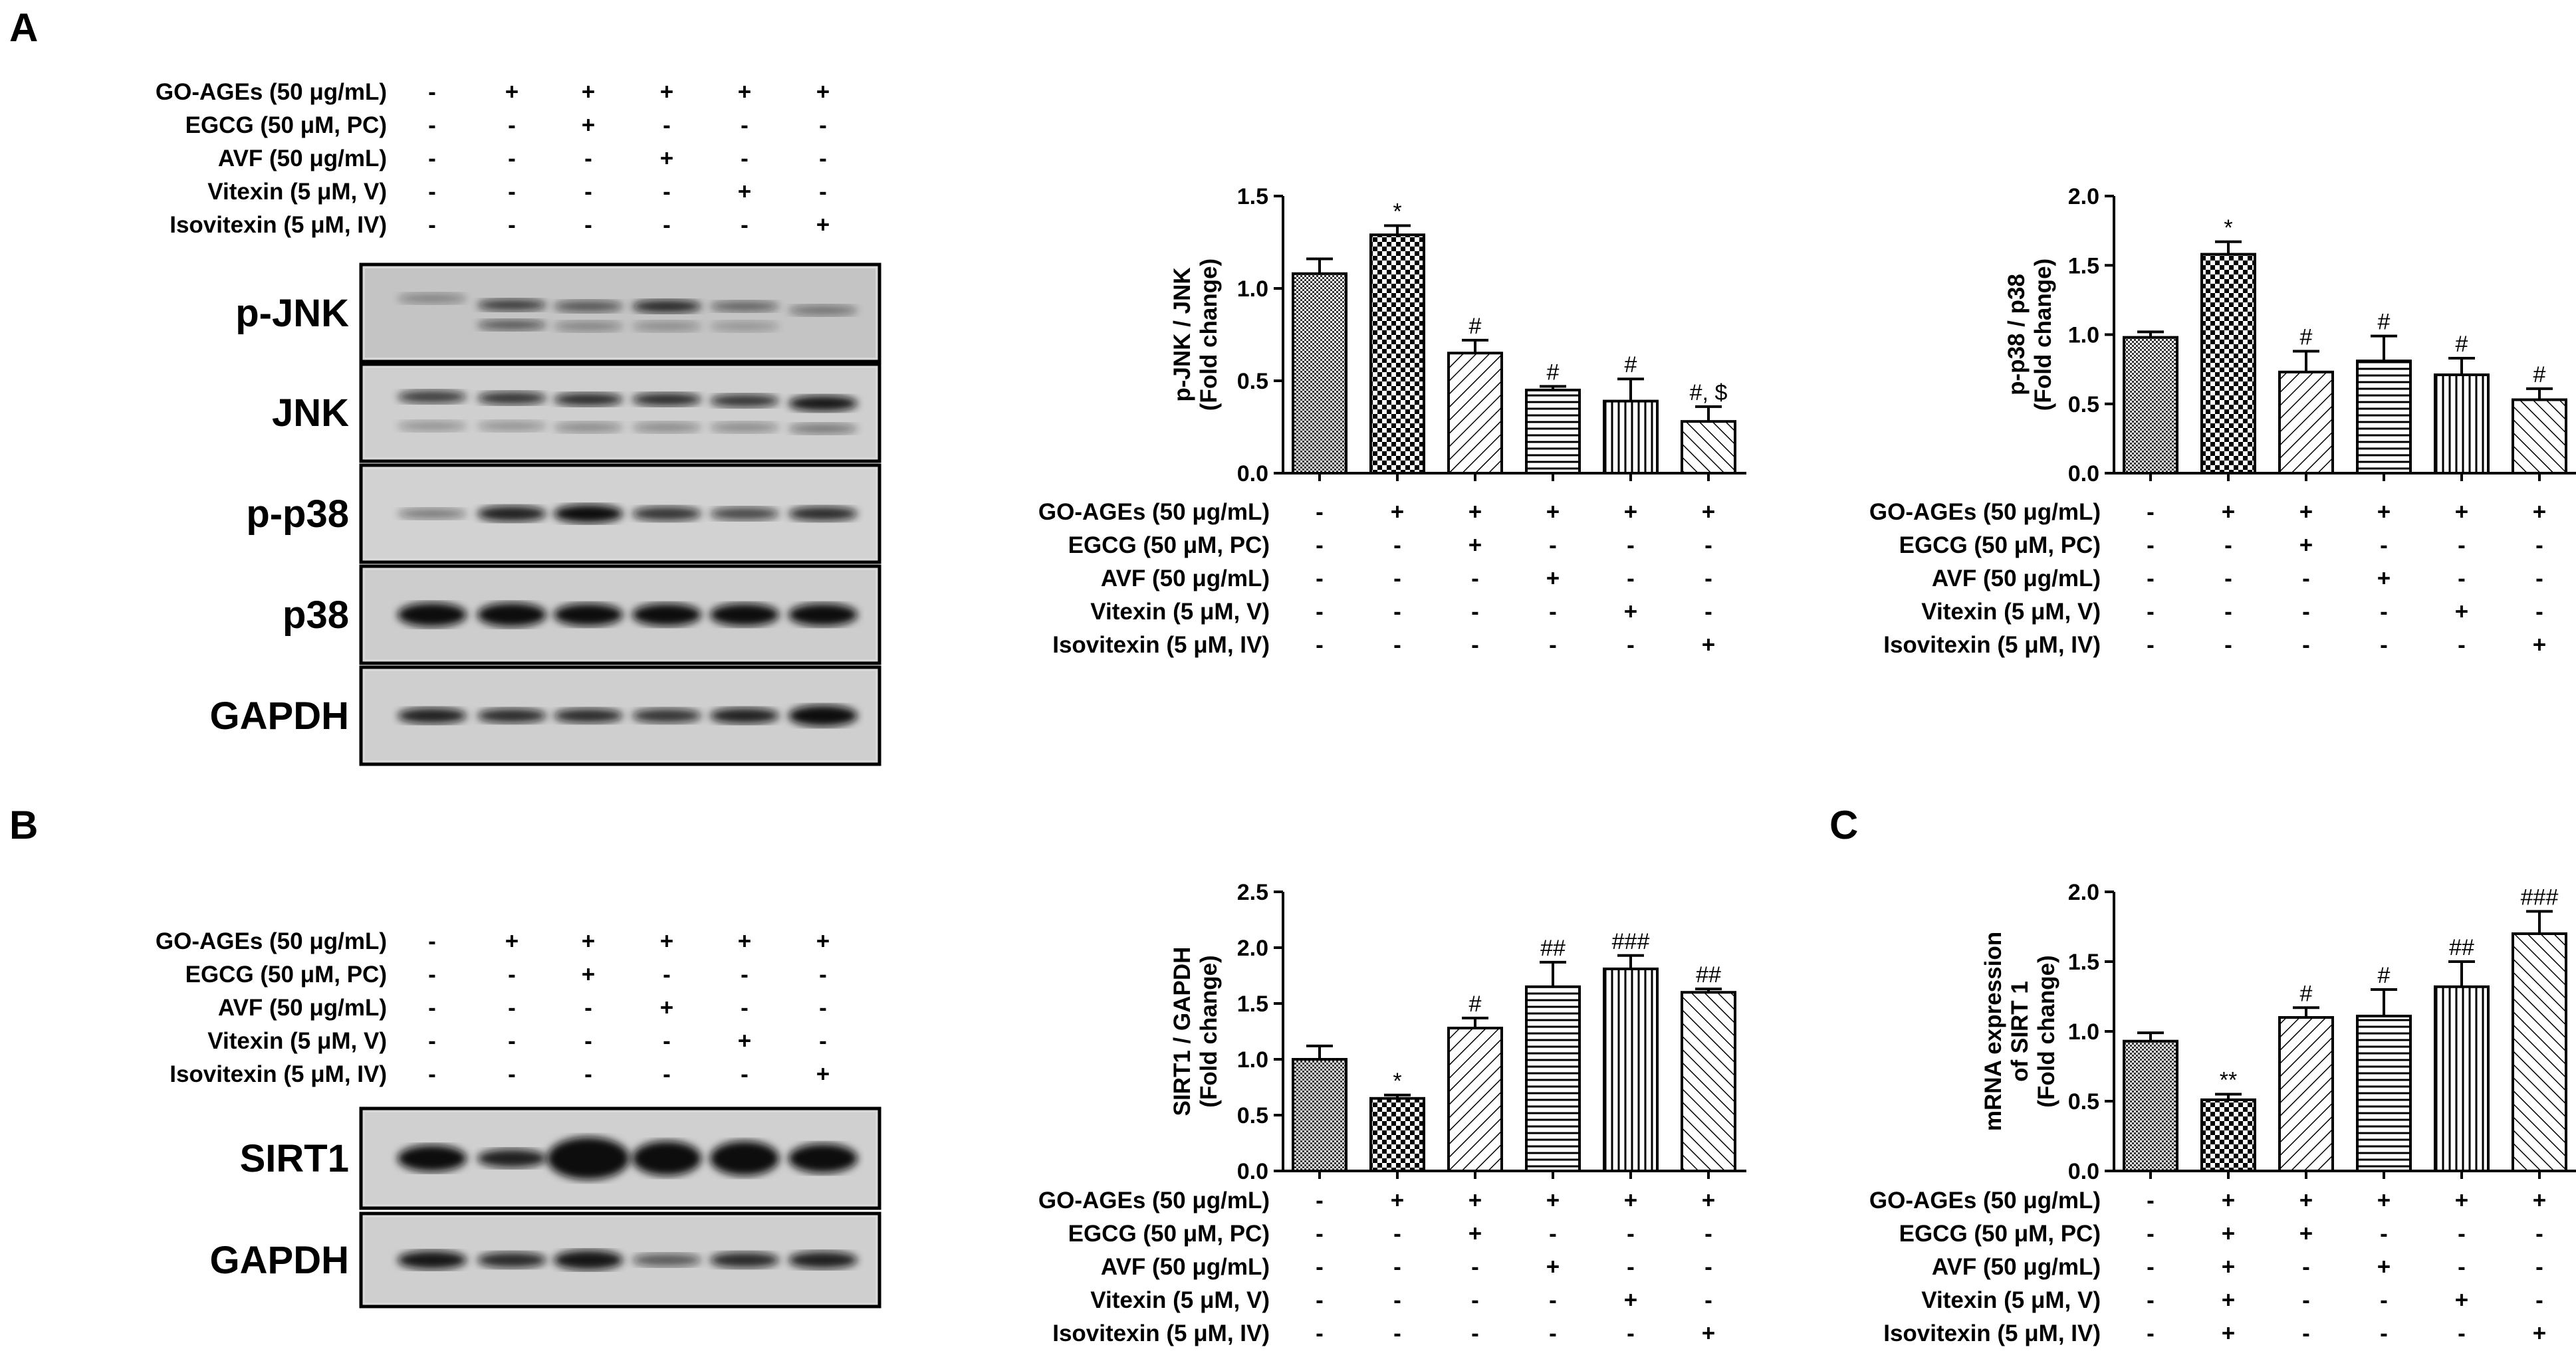  Describe the element at coordinates (2083, 962) in the screenshot. I see `y-tick-label: 1.5` at that location.